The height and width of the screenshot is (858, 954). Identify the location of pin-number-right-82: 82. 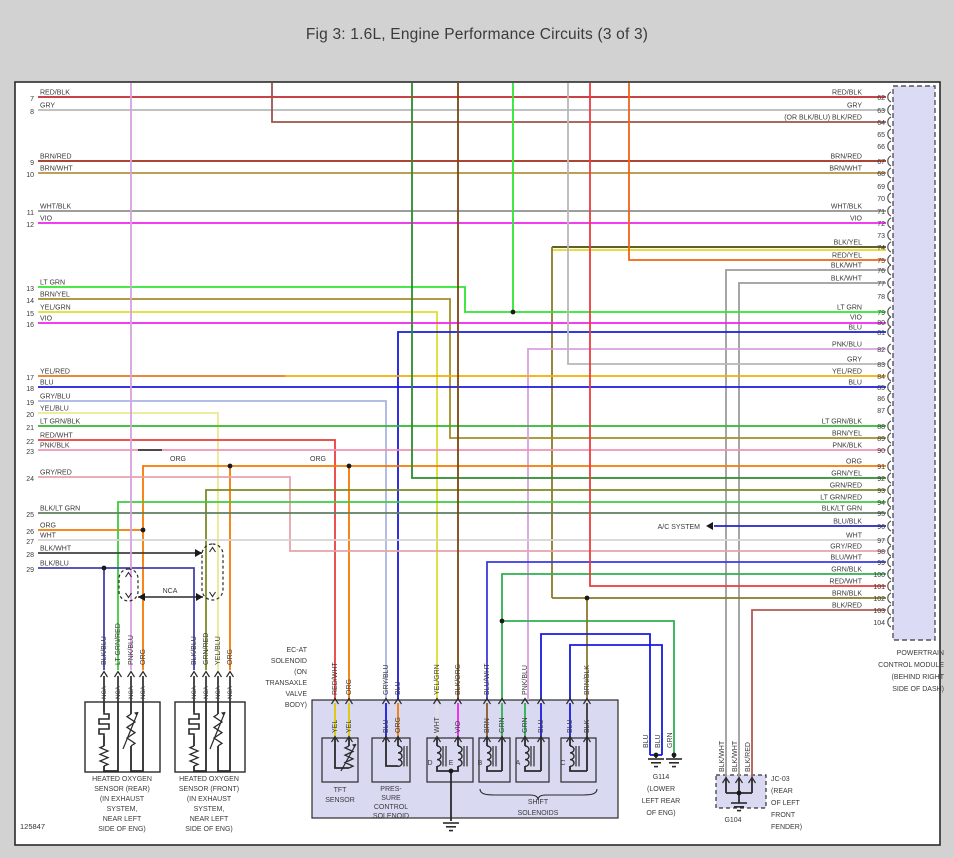
(881, 350).